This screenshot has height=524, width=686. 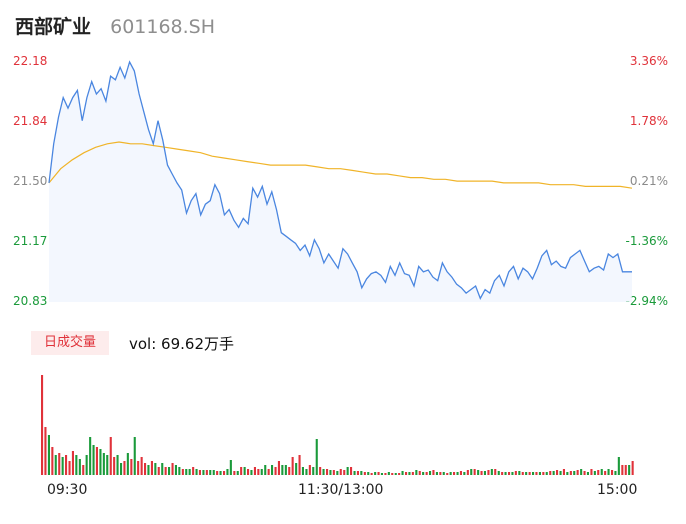 What do you see at coordinates (67, 490) in the screenshot?
I see `time-tick-open: 09:30` at bounding box center [67, 490].